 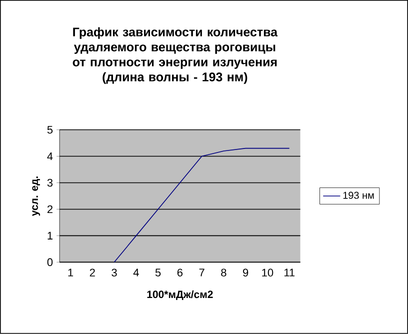 What do you see at coordinates (180, 295) in the screenshot?
I see `x-axis-title: 100*мДж/см2` at bounding box center [180, 295].